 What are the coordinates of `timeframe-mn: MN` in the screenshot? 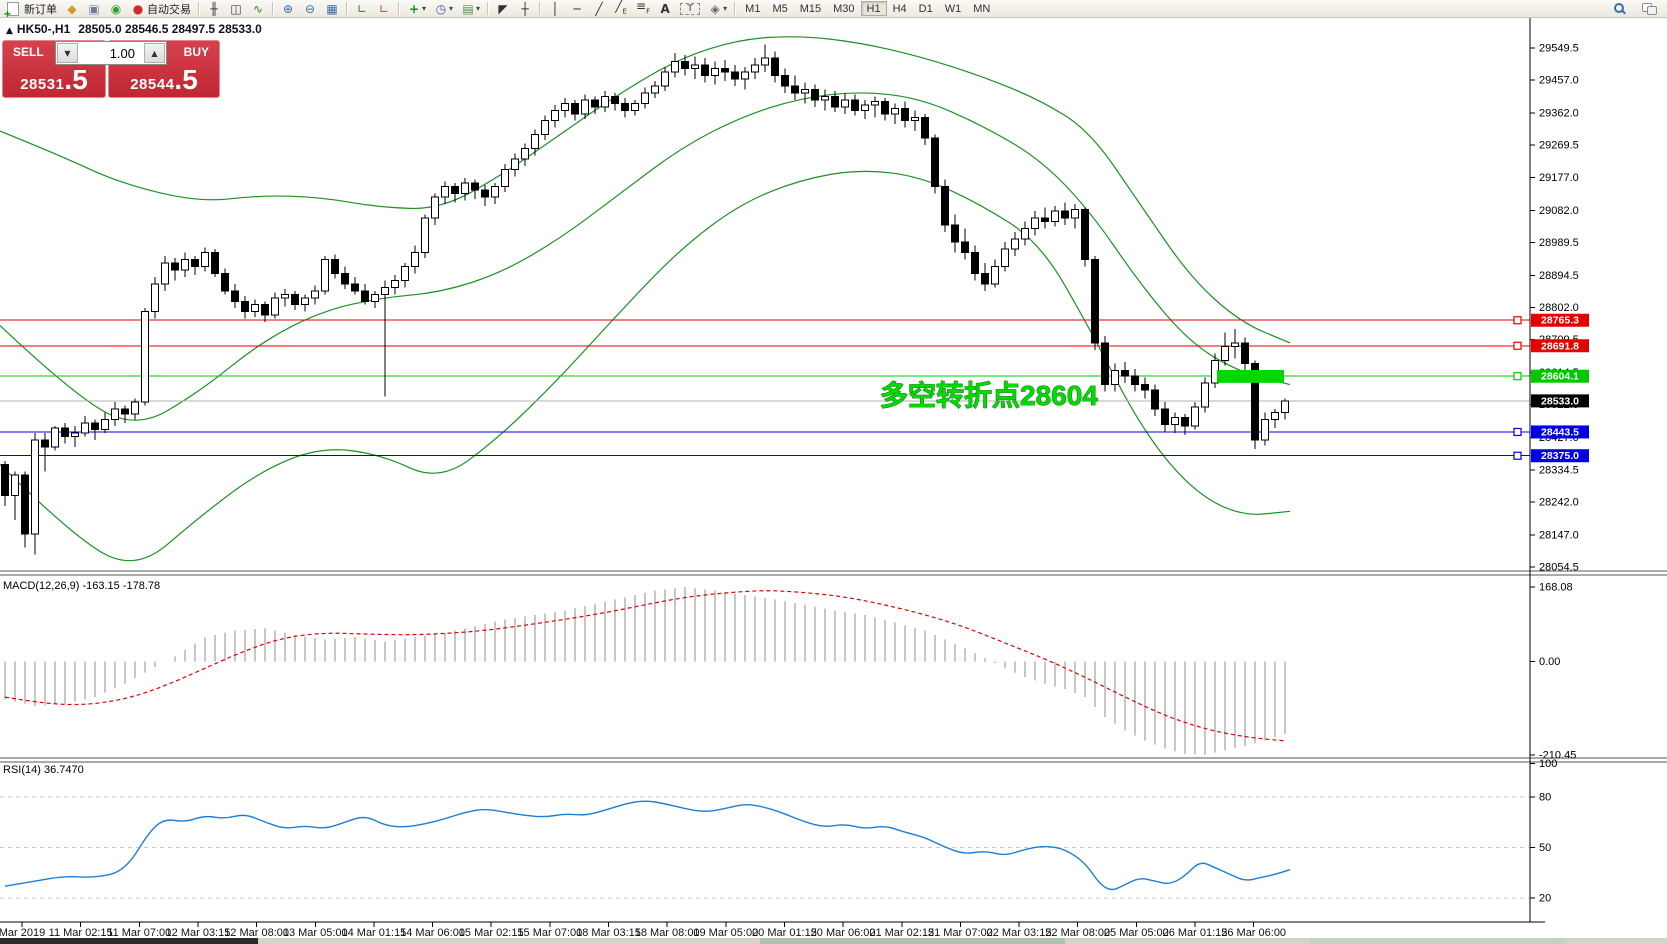 It's located at (981, 8).